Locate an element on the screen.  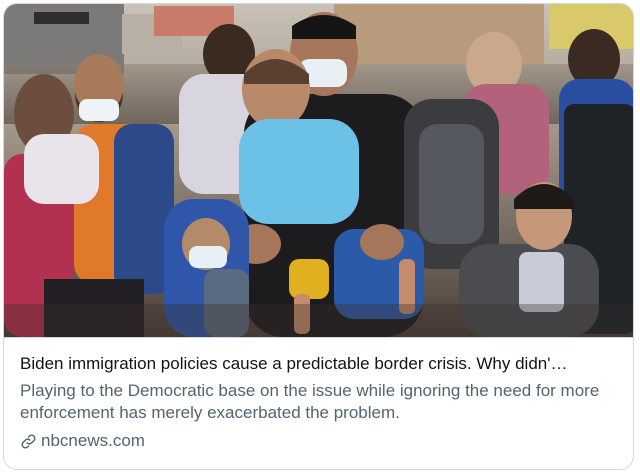
source-domain: nbcnews.com is located at coordinates (93, 440).